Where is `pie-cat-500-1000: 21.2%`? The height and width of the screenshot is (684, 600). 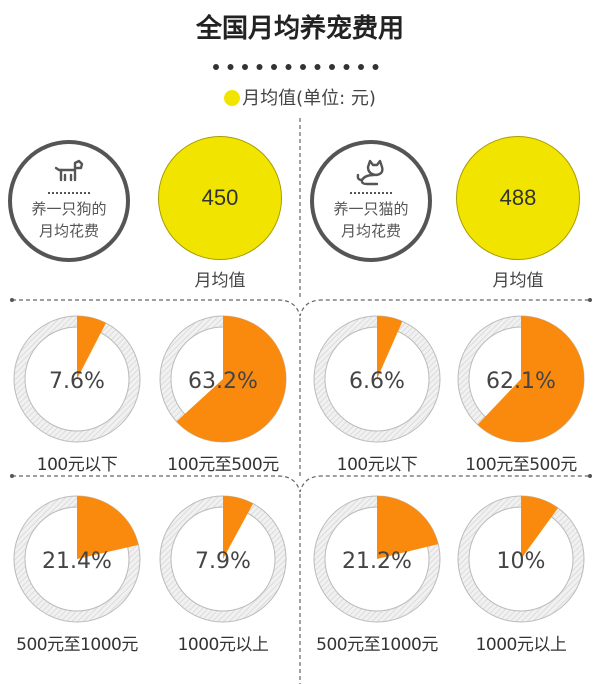
pie-cat-500-1000: 21.2% is located at coordinates (377, 559).